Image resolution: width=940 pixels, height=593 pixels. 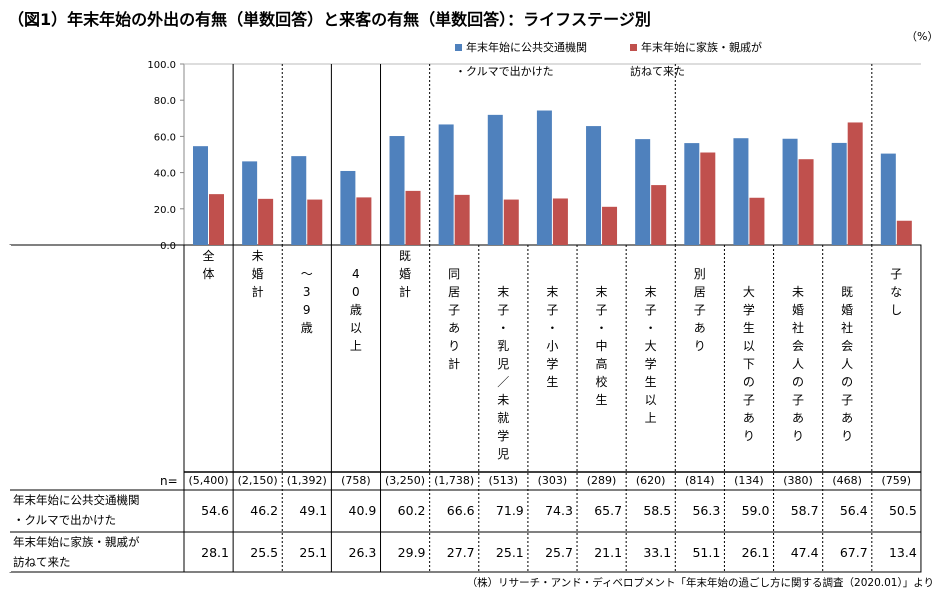 What do you see at coordinates (748, 364) in the screenshot?
I see `category-label: 大 学 生 以 下 の 子 あ り` at bounding box center [748, 364].